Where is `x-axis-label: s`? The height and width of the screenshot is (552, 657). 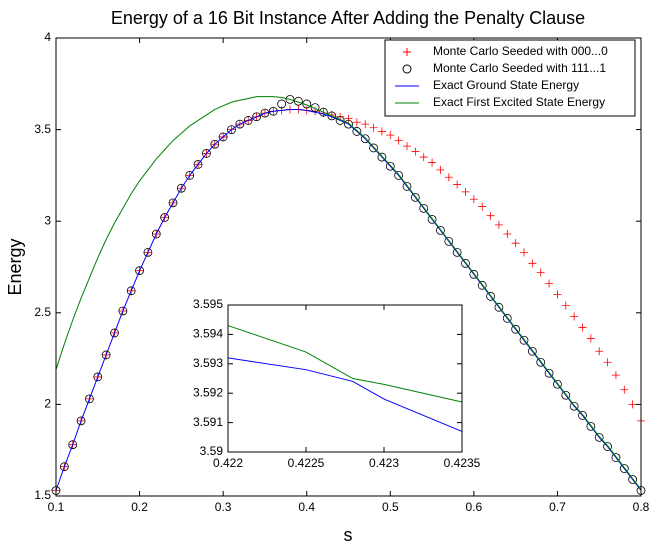
x-axis-label: s is located at coordinates (348, 535).